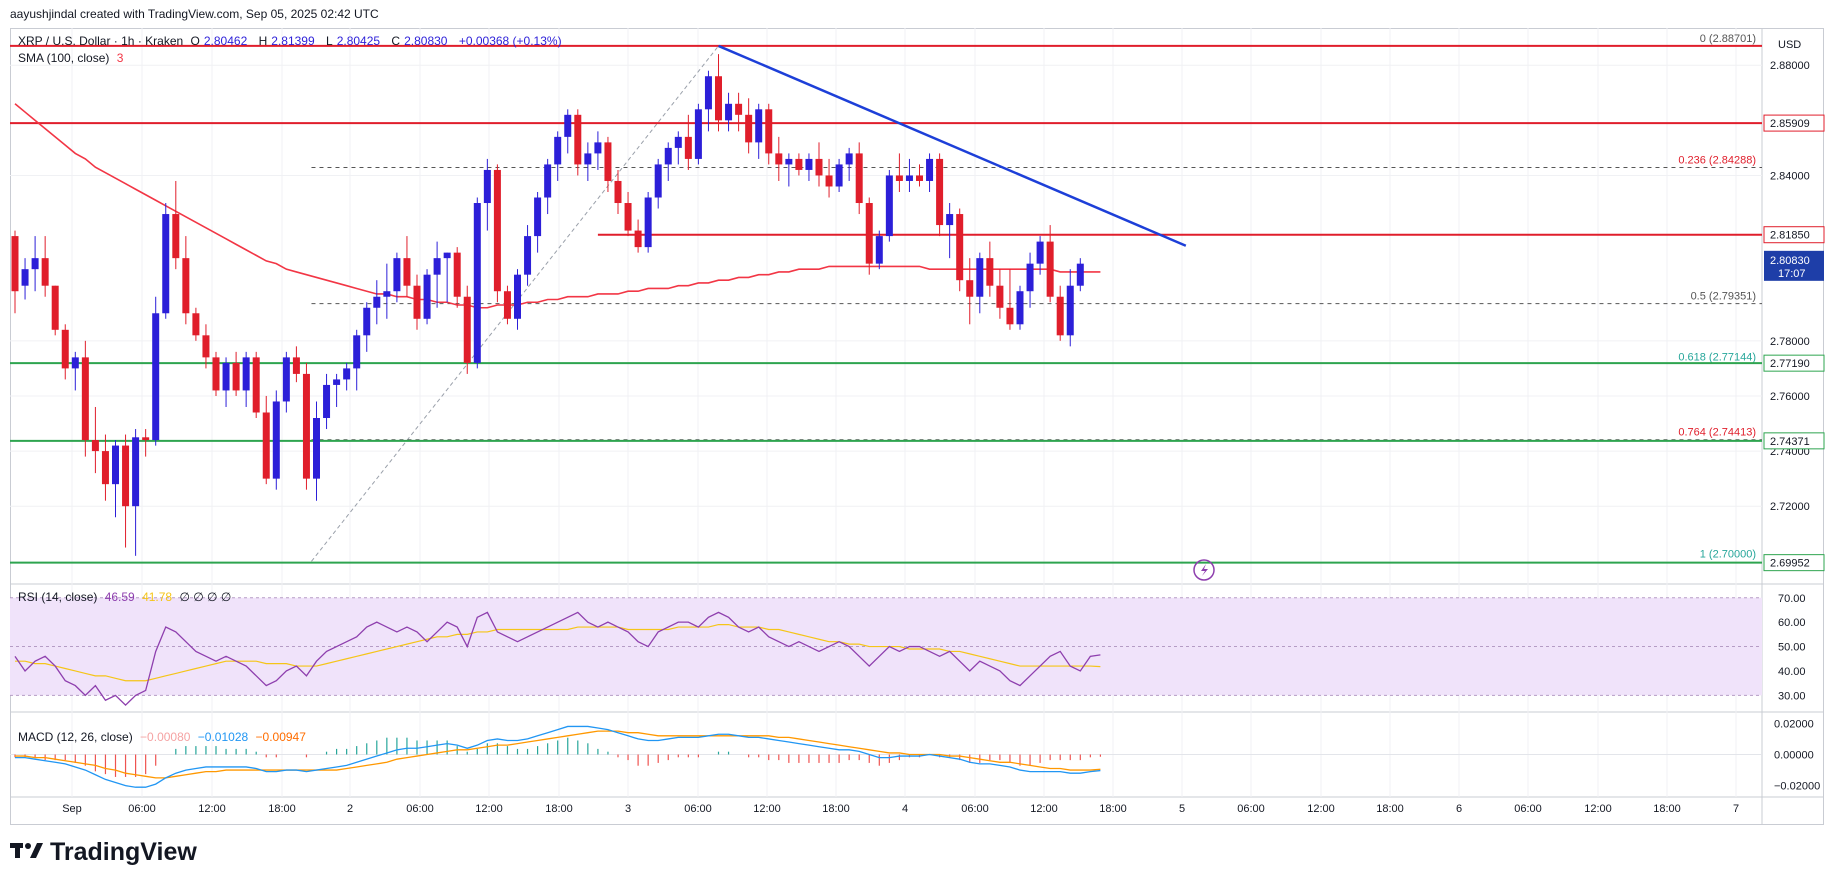 This screenshot has height=883, width=1835. I want to click on low-label: L, so click(329, 41).